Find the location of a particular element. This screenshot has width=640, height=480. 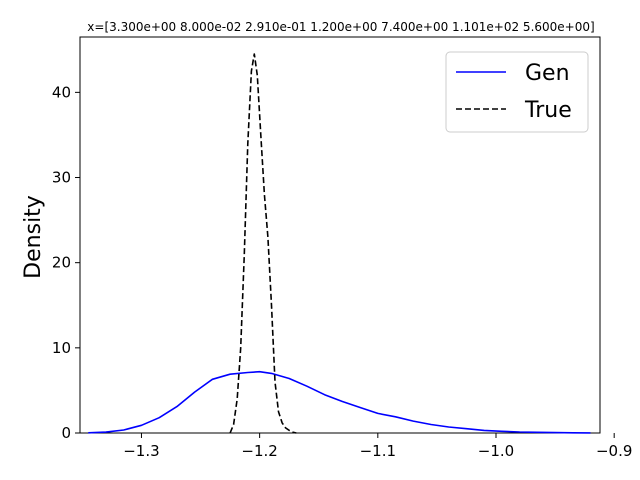

series-line-gen is located at coordinates (339, 402).